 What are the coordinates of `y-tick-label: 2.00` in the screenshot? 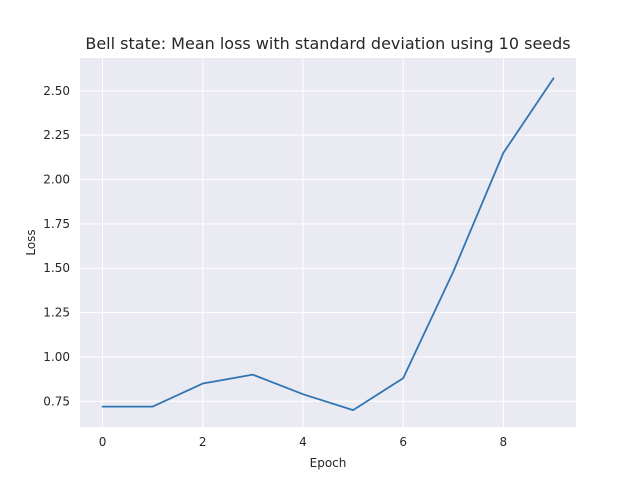 It's located at (56, 180).